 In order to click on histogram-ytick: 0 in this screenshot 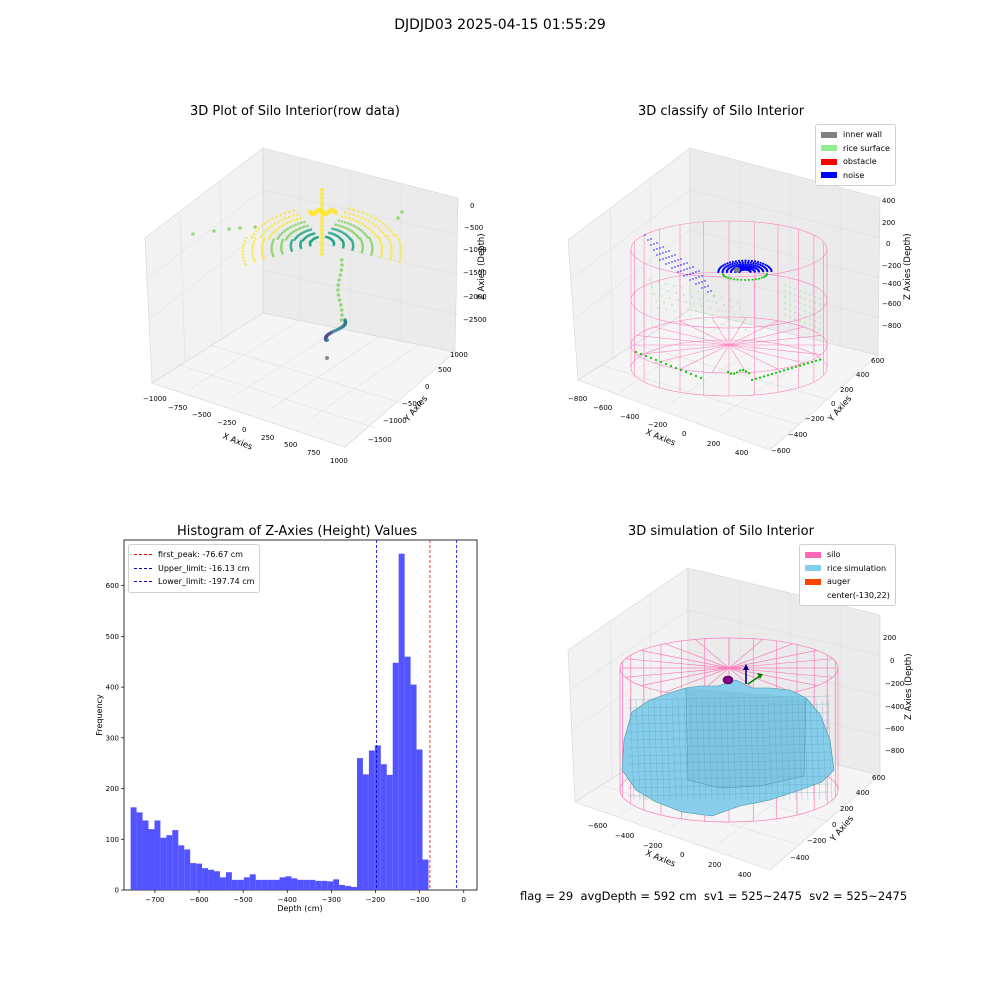, I will do `click(117, 891)`.